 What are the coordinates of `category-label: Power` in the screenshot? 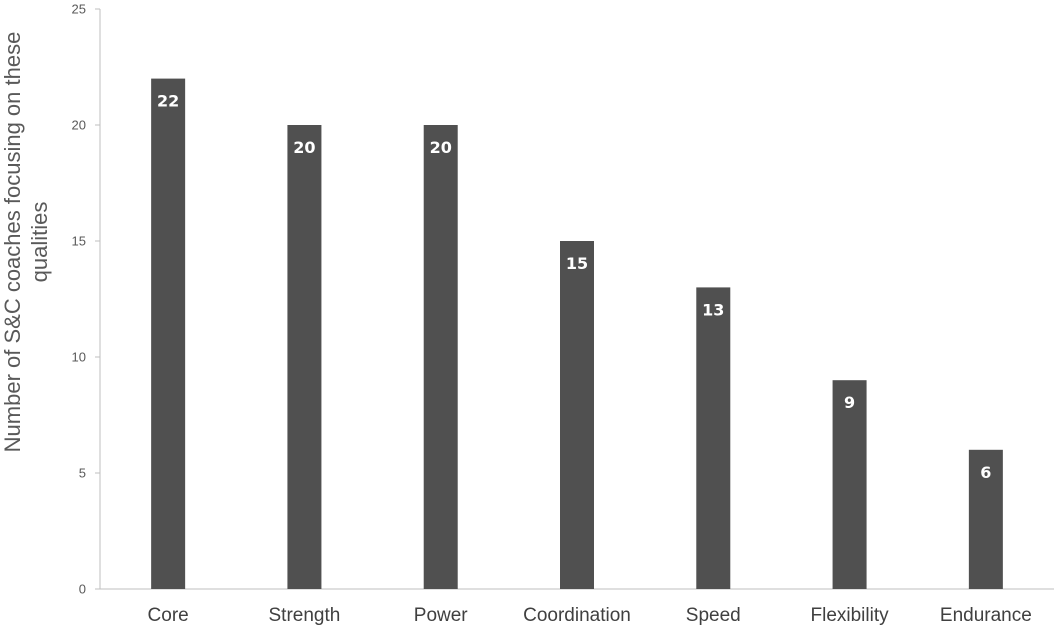 It's located at (441, 615).